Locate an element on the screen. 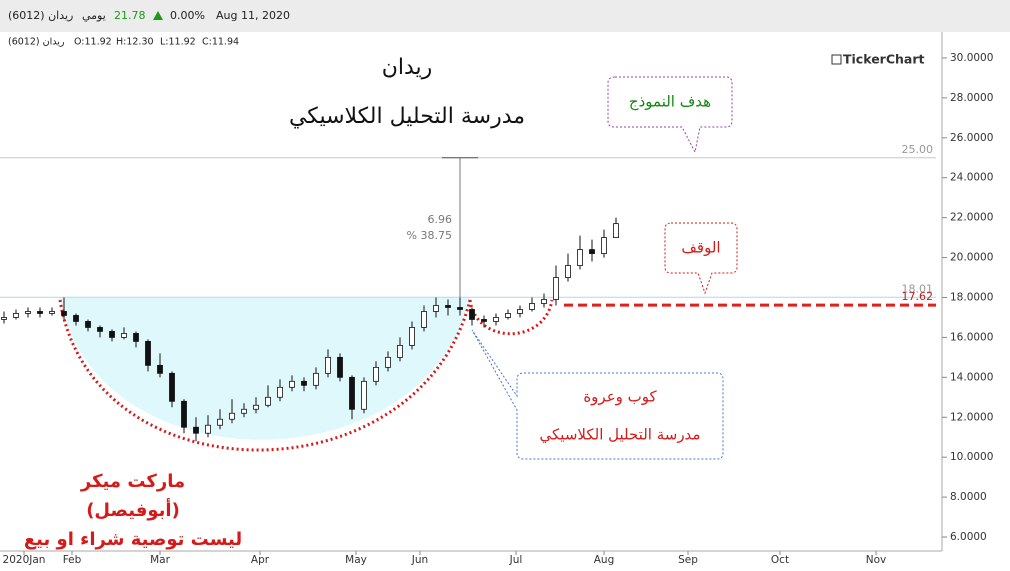  target-label: هدف النموذج is located at coordinates (670, 102).